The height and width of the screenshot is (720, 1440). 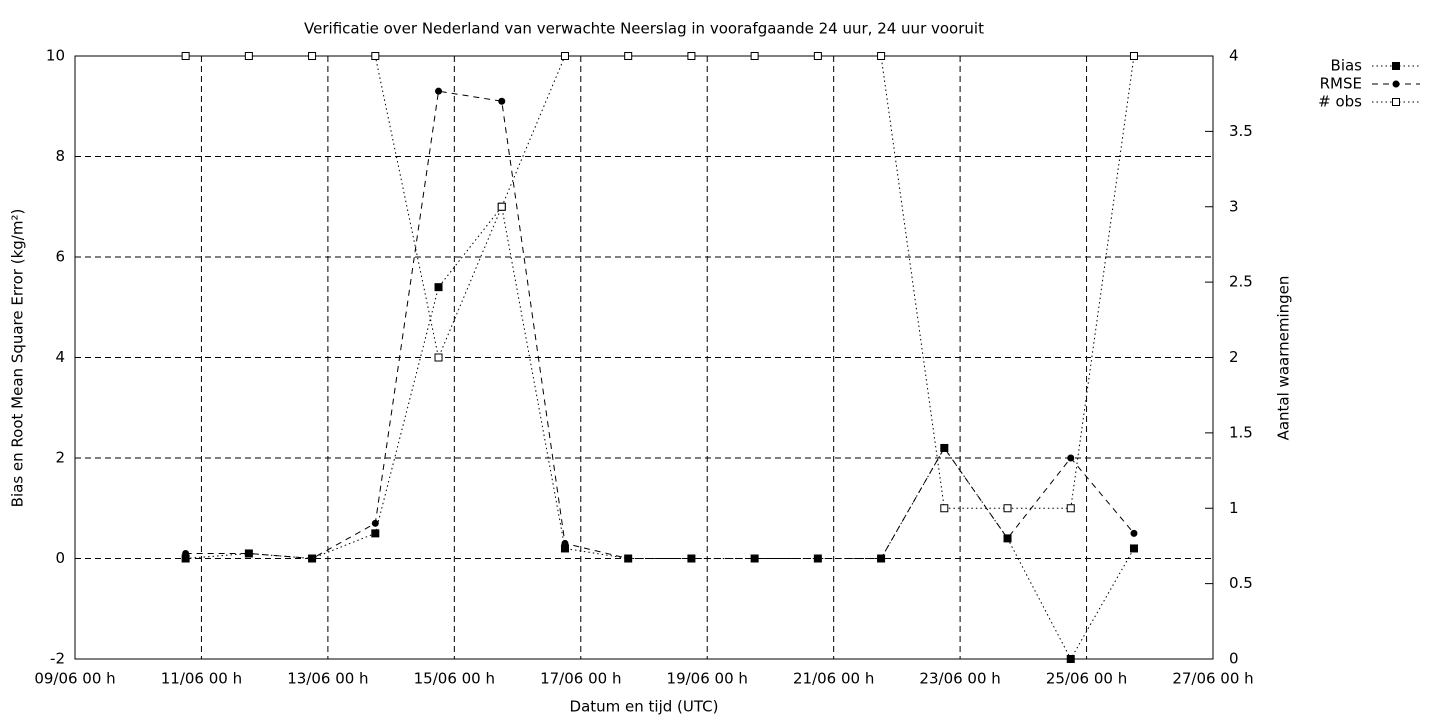 What do you see at coordinates (1212, 679) in the screenshot?
I see `x-tick-label: 27/06 00 h` at bounding box center [1212, 679].